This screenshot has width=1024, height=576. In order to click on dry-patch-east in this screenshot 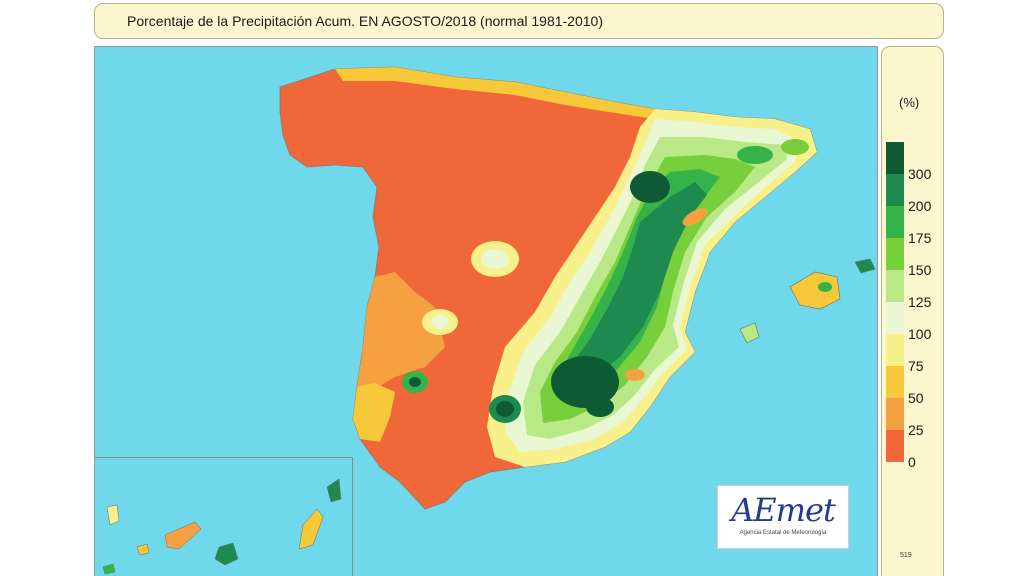, I will do `click(695, 217)`.